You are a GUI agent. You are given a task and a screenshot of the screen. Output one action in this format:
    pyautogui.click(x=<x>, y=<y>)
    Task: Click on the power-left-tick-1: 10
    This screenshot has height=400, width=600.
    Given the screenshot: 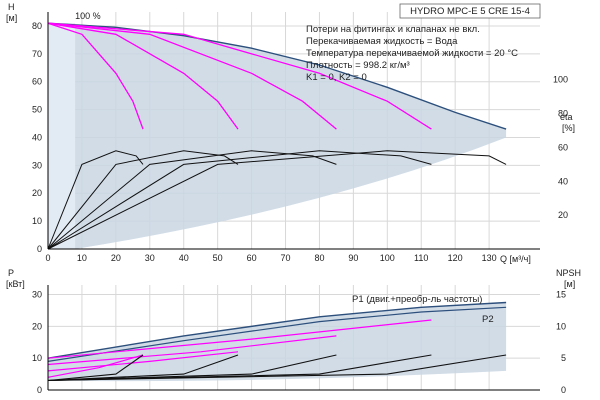 What is the action you would take?
    pyautogui.click(x=37, y=358)
    